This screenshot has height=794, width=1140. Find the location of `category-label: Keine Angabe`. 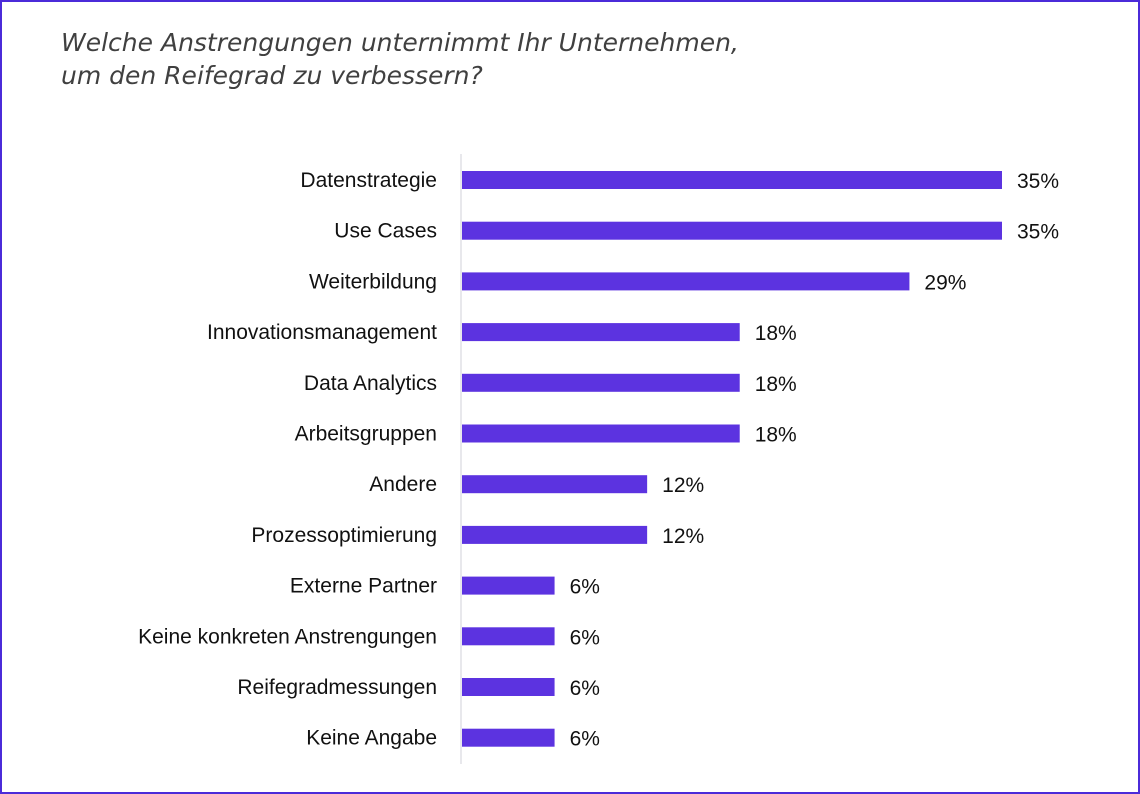

category-label: Keine Angabe is located at coordinates (371, 738).